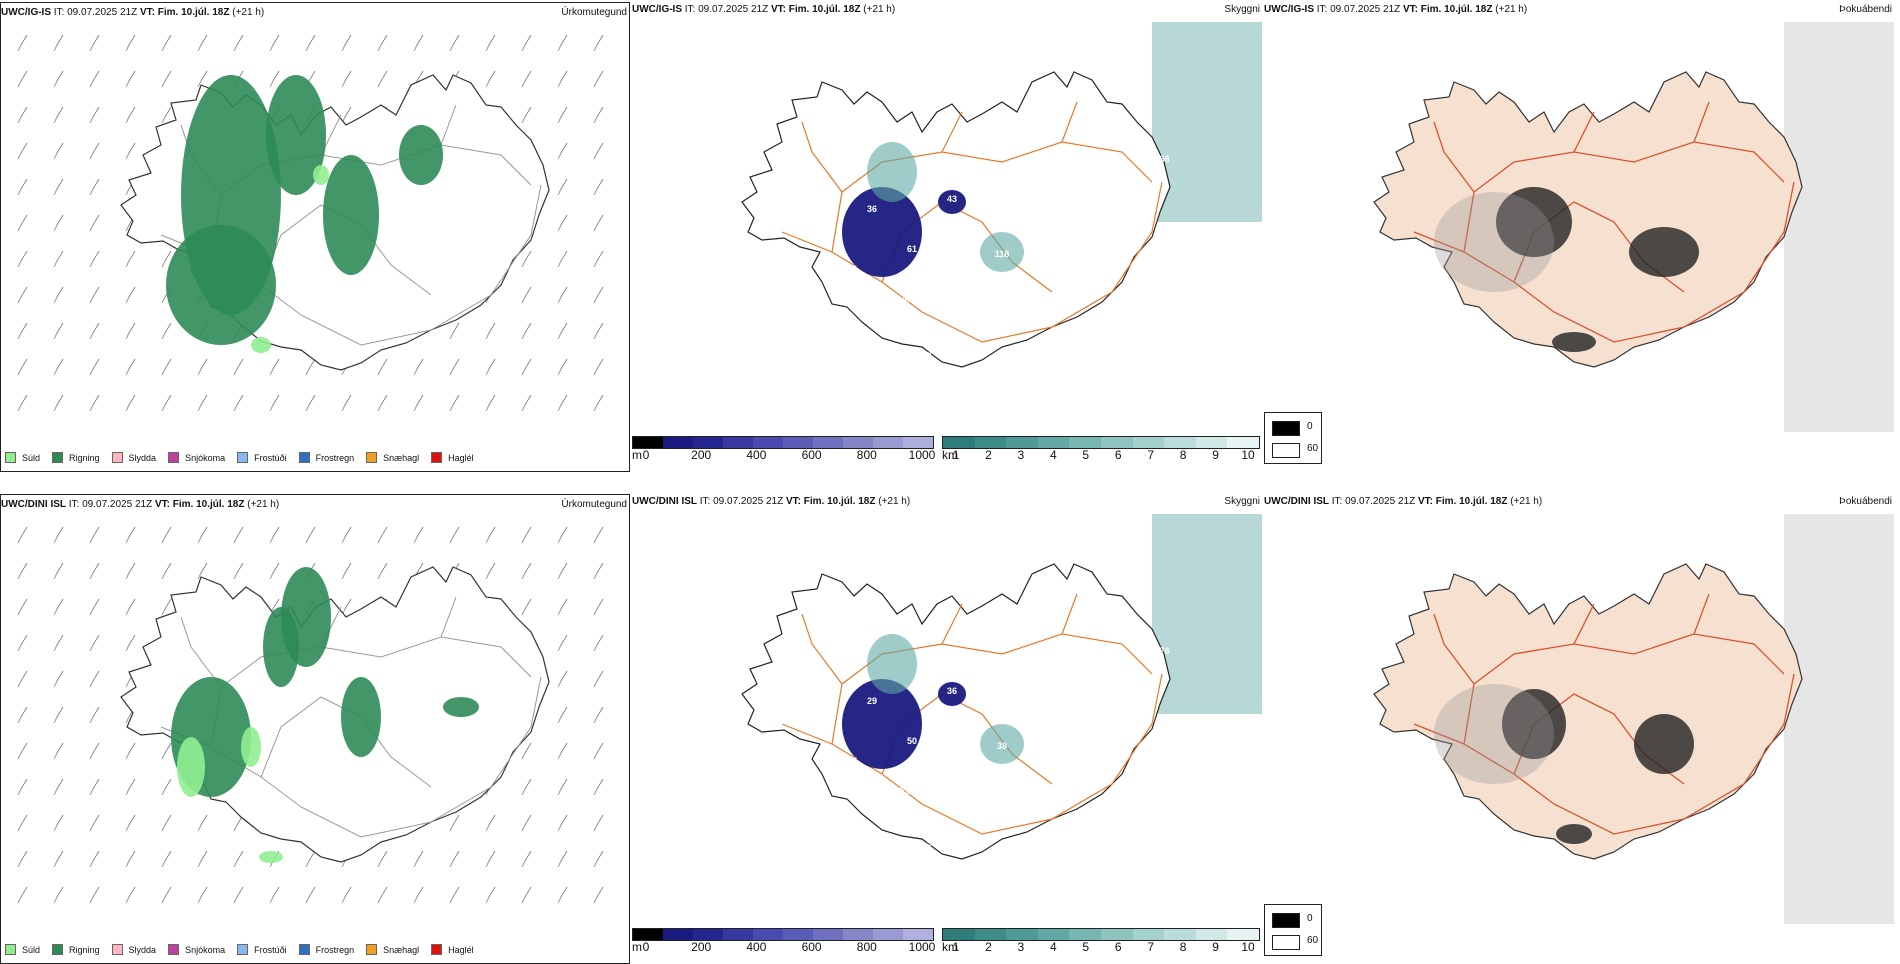  What do you see at coordinates (882, 724) in the screenshot?
I see `low-visibility-area` at bounding box center [882, 724].